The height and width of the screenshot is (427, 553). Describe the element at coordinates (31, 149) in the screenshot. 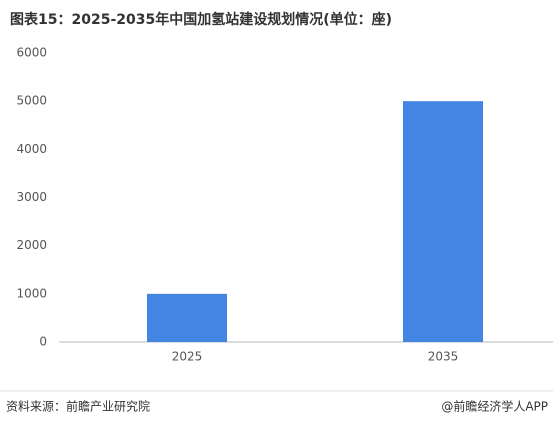

I see `y-tick-label: 4000` at that location.